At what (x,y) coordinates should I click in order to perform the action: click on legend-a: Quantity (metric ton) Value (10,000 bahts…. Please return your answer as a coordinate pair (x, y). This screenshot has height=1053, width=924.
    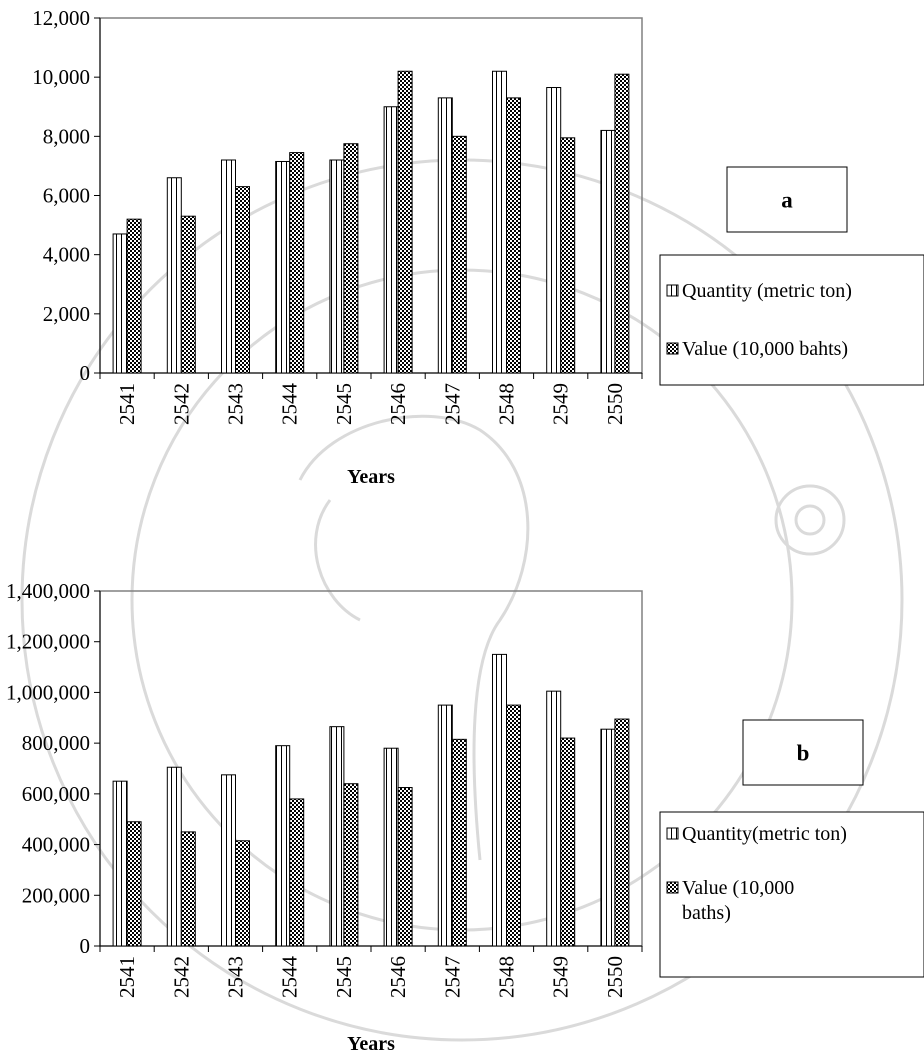
    Looking at the image, I should click on (791, 320).